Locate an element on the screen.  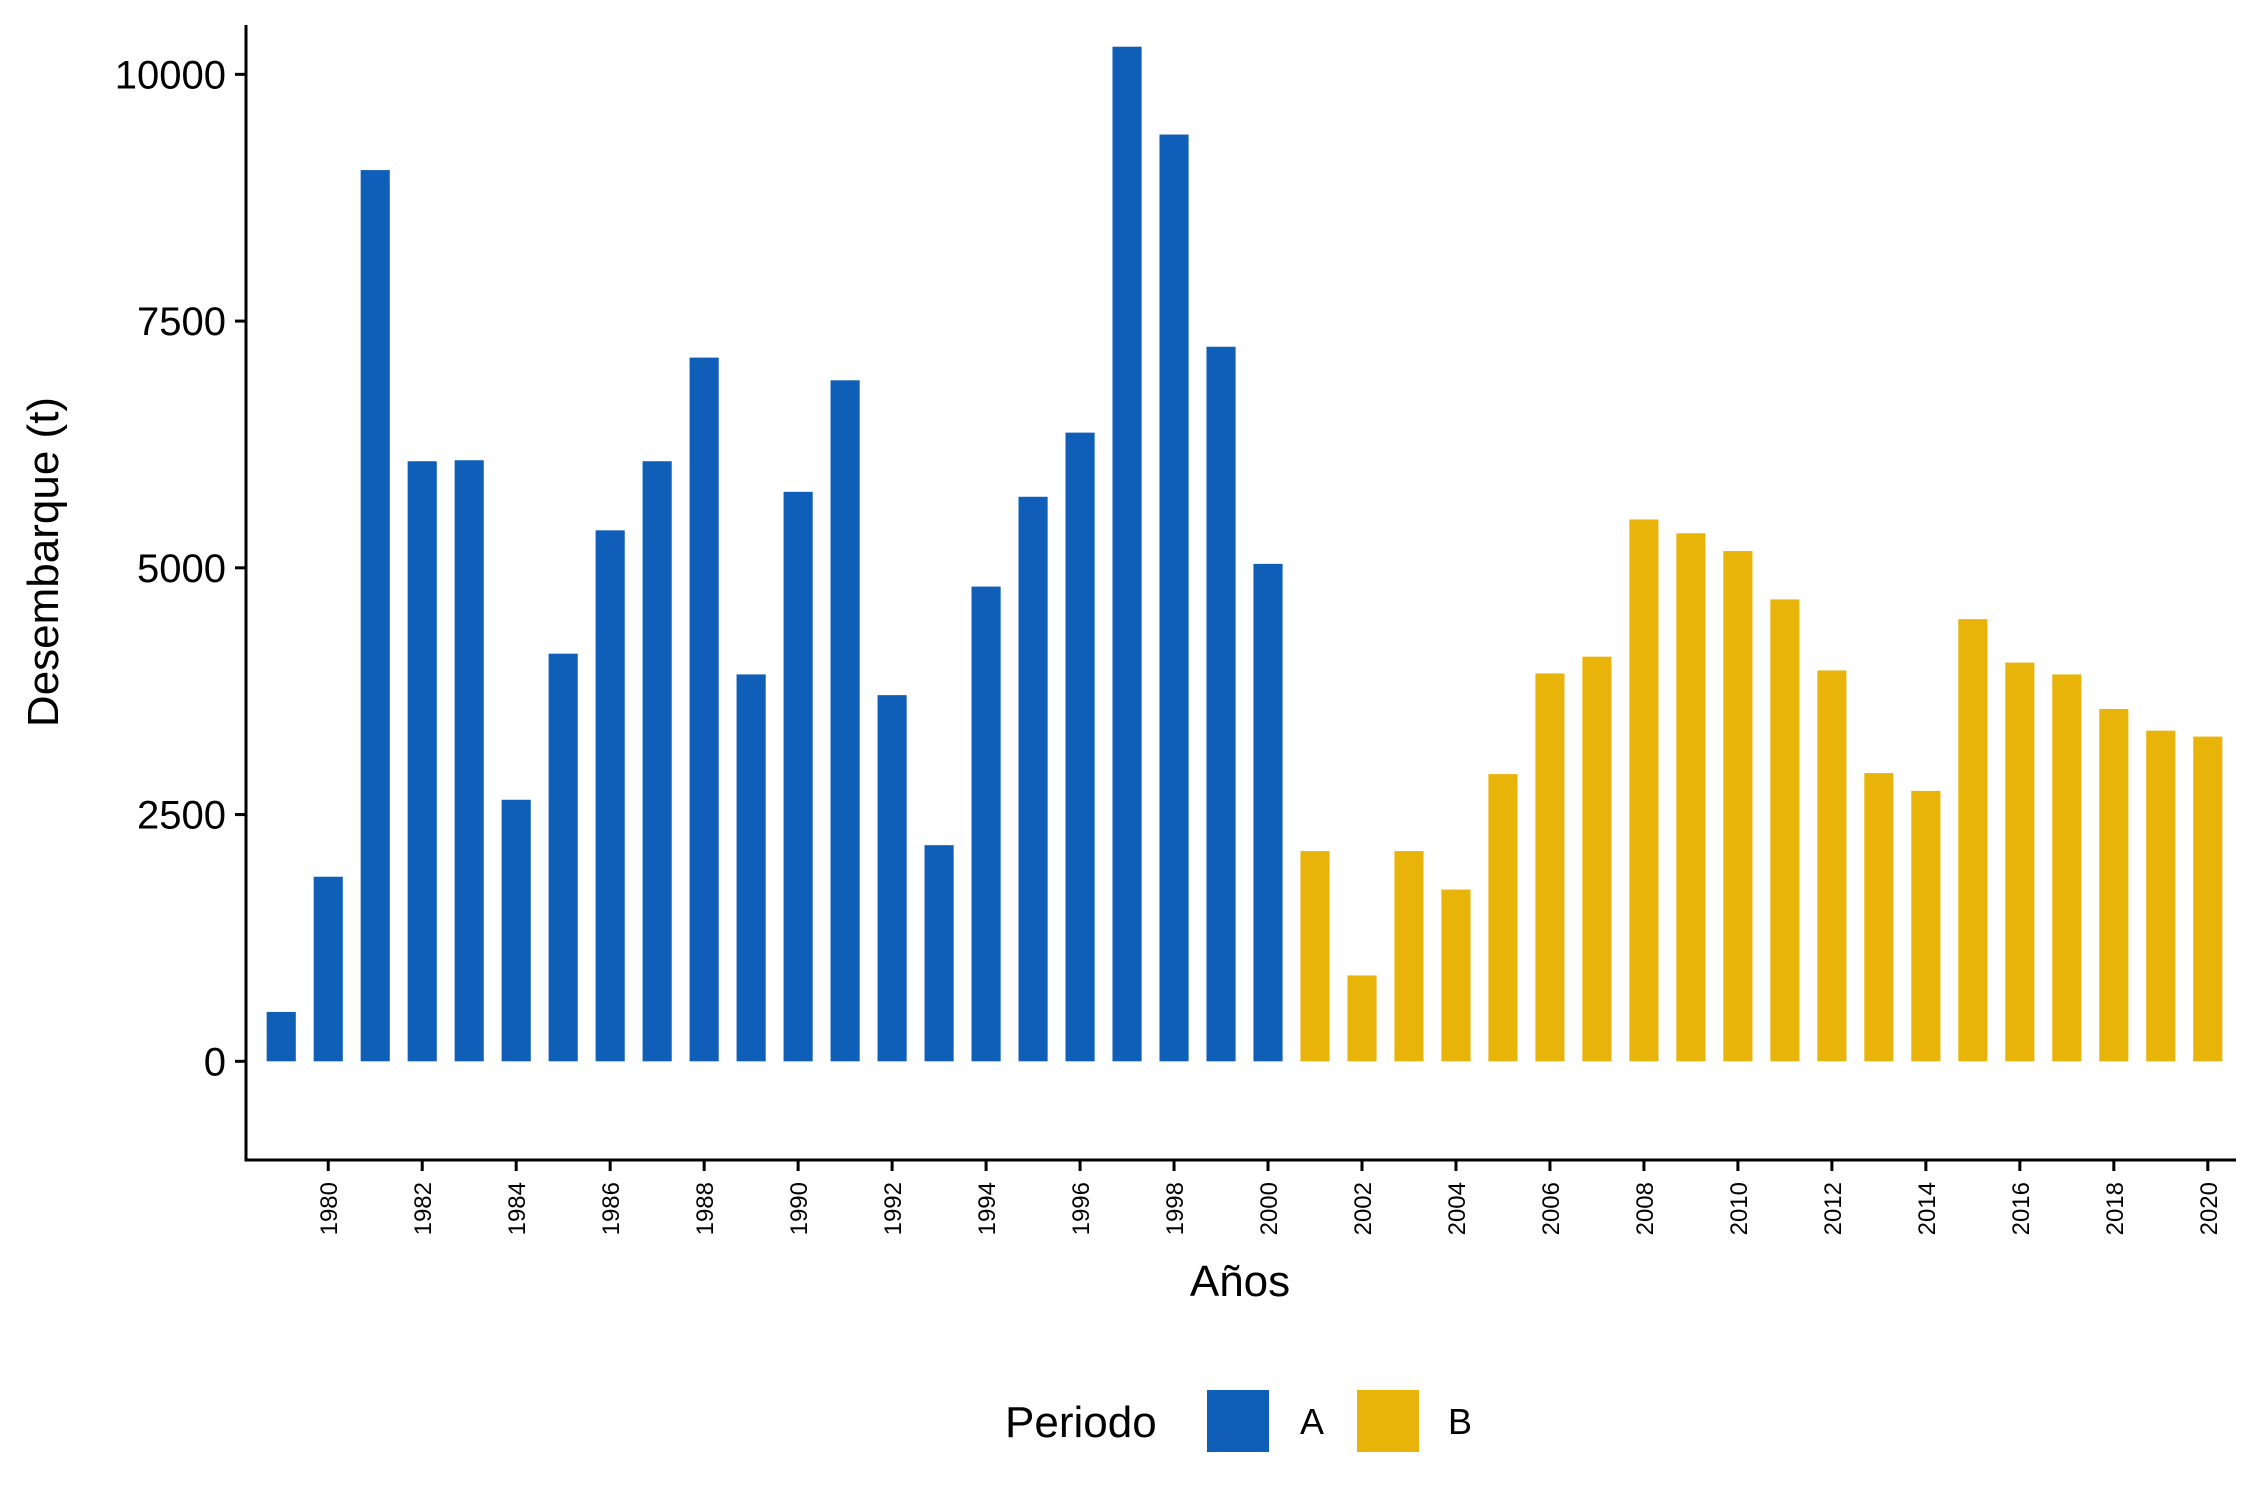
x-tick-label: 1996 is located at coordinates (1081, 1208).